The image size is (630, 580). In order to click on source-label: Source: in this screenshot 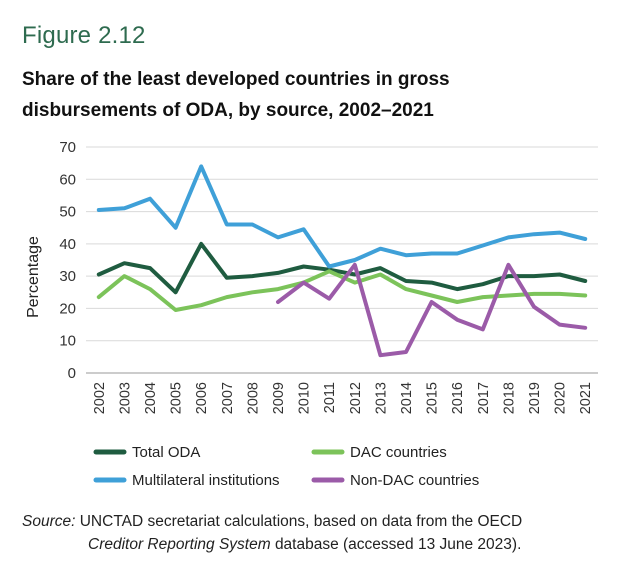, I will do `click(49, 521)`.